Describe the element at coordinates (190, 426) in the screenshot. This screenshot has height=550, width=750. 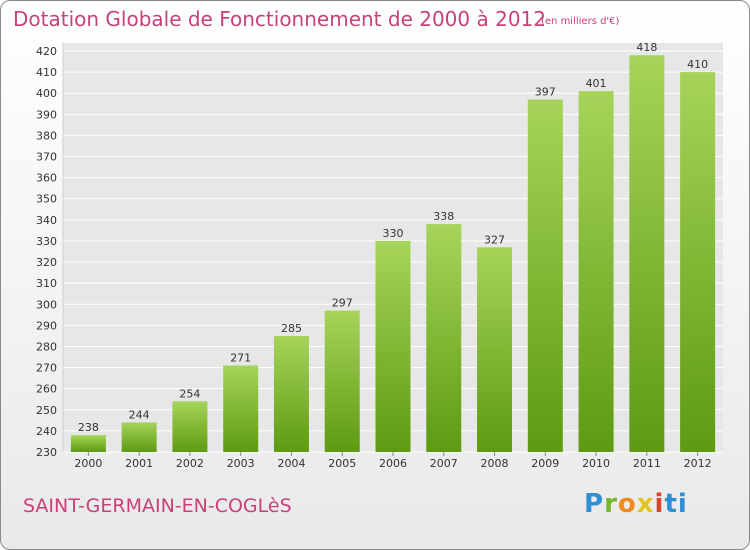
I see `bar-2002` at that location.